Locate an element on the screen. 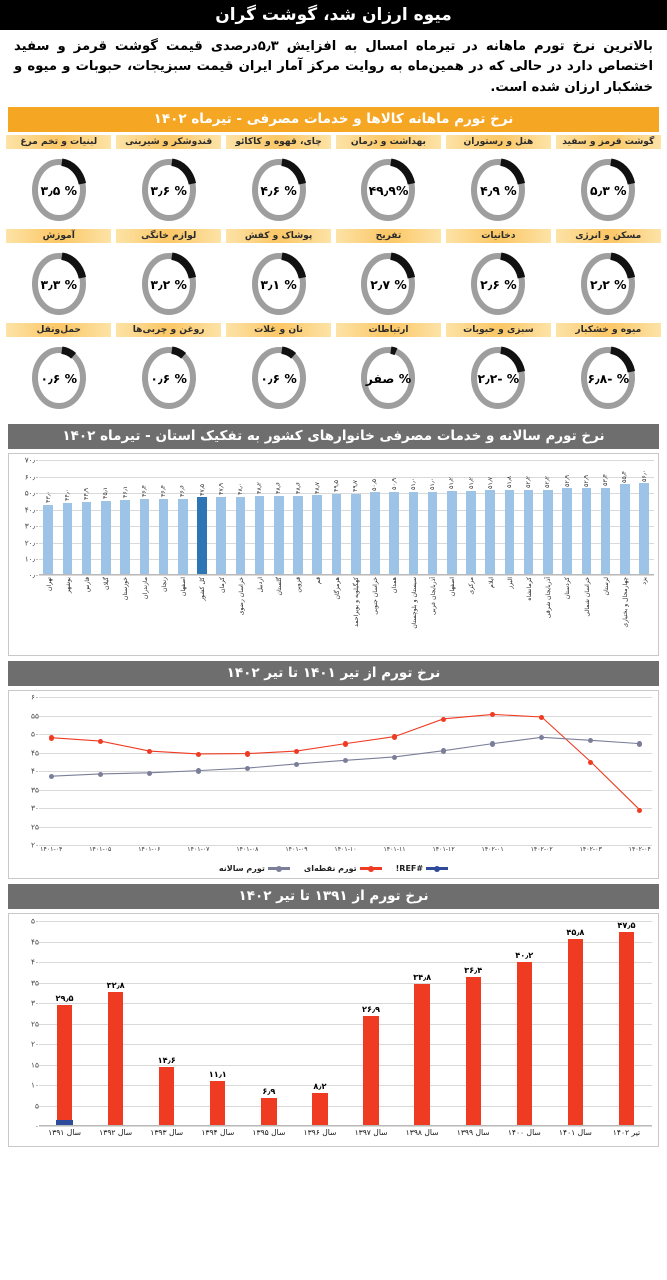 Image resolution: width=667 pixels, height=1280 pixels. y-axis-tick: ۴۵ is located at coordinates (35, 942).